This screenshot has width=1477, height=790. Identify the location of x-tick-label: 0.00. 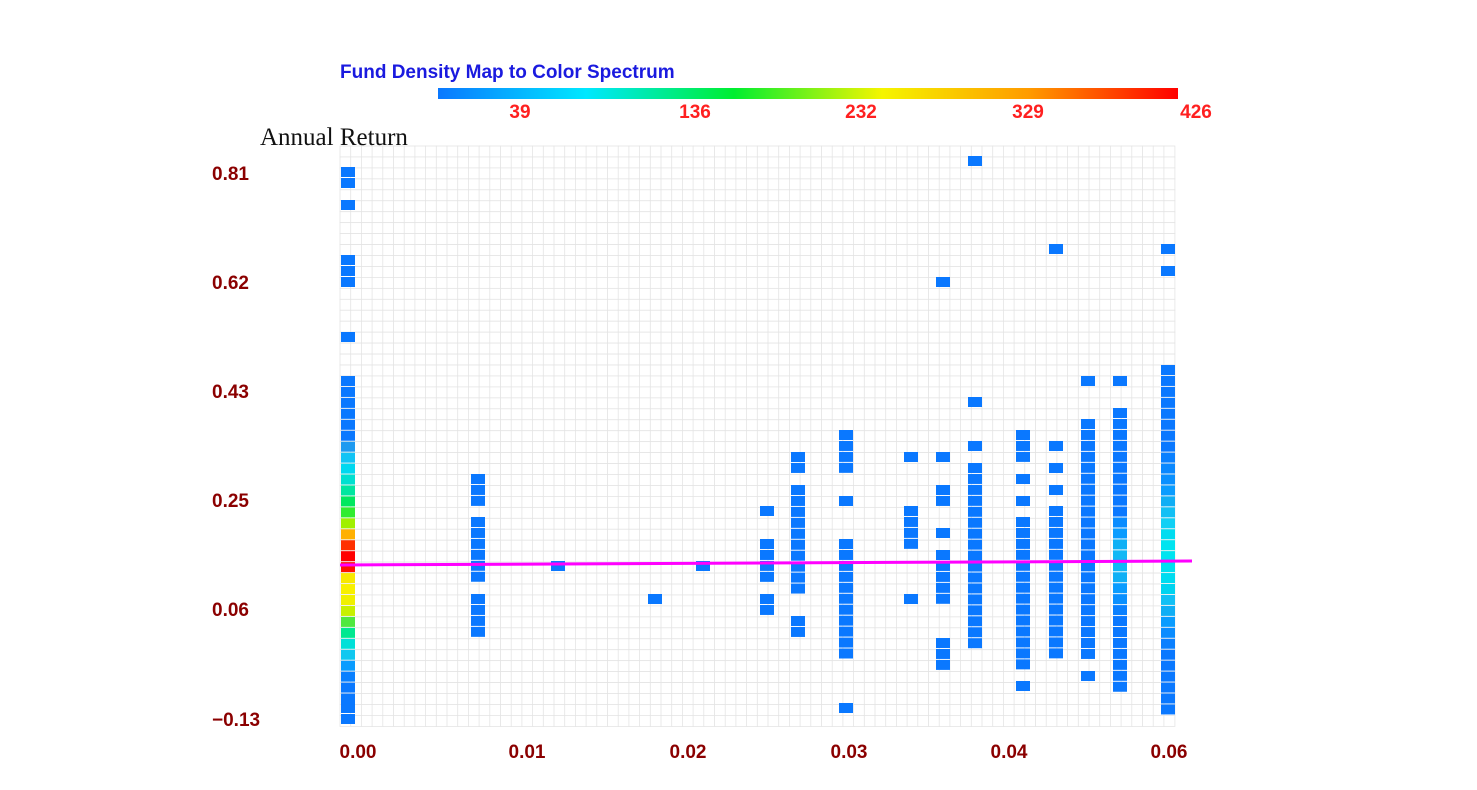
(358, 752).